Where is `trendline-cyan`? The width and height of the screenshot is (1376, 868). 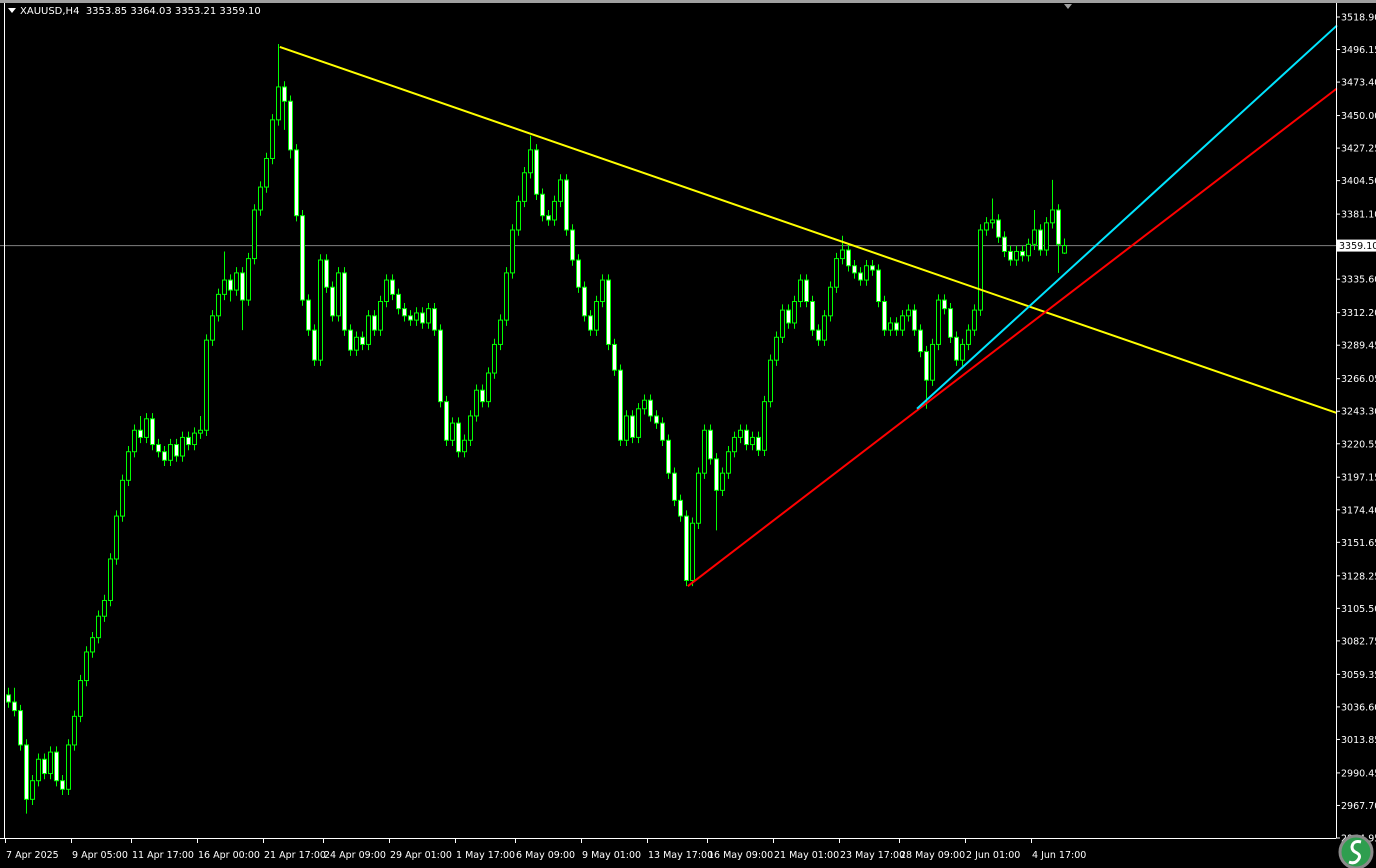 trendline-cyan is located at coordinates (1127, 217).